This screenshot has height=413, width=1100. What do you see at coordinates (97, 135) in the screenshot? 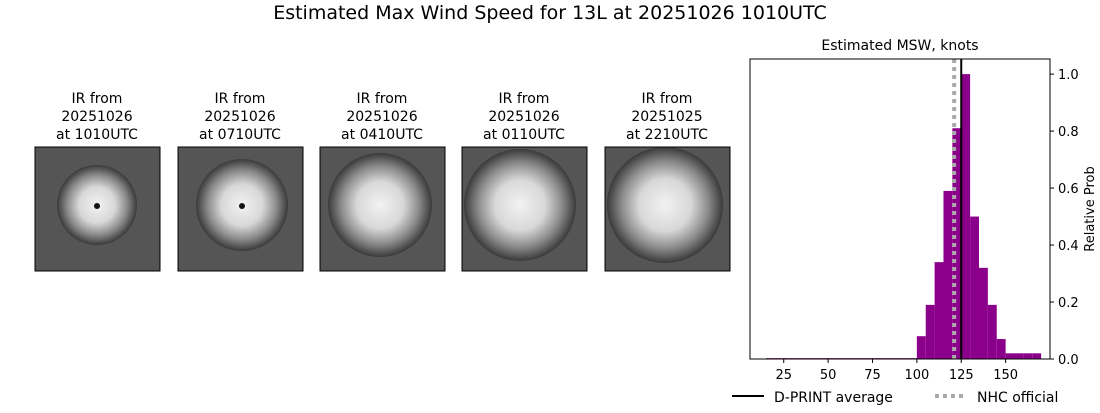
I see `panel-caption: at 1010UTC` at bounding box center [97, 135].